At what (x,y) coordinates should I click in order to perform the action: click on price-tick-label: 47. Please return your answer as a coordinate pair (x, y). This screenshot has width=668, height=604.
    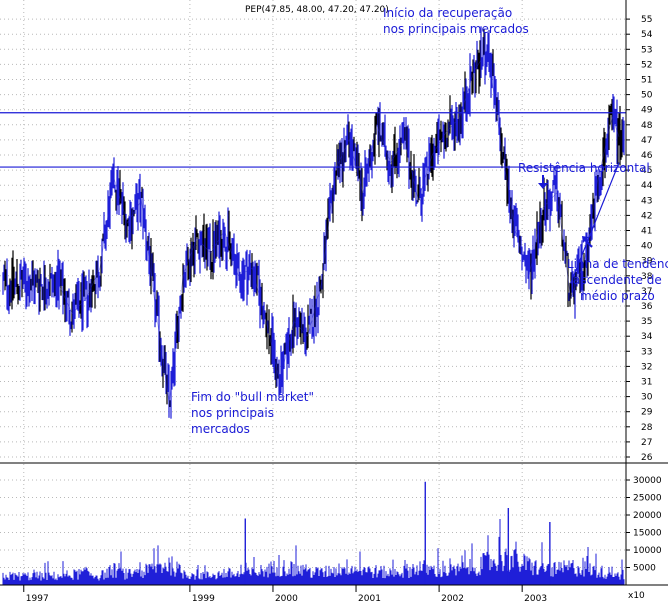
    Looking at the image, I should click on (646, 141).